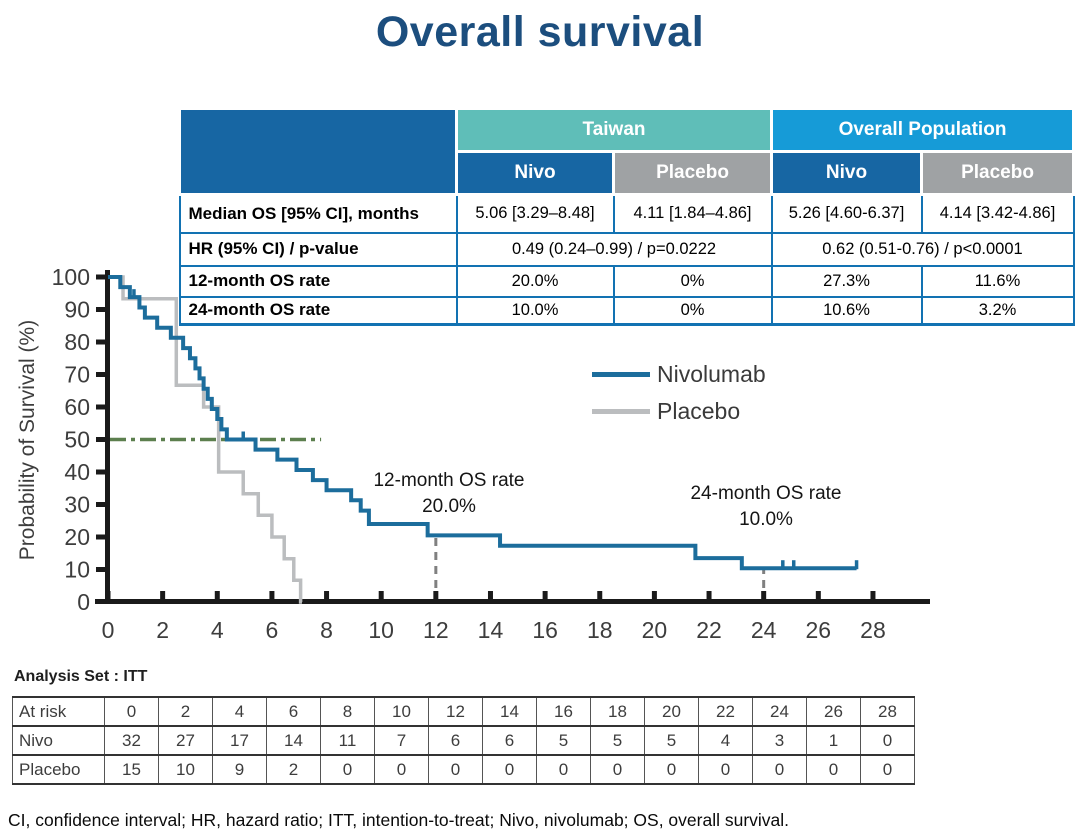  I want to click on x-tick-label: 22, so click(709, 630).